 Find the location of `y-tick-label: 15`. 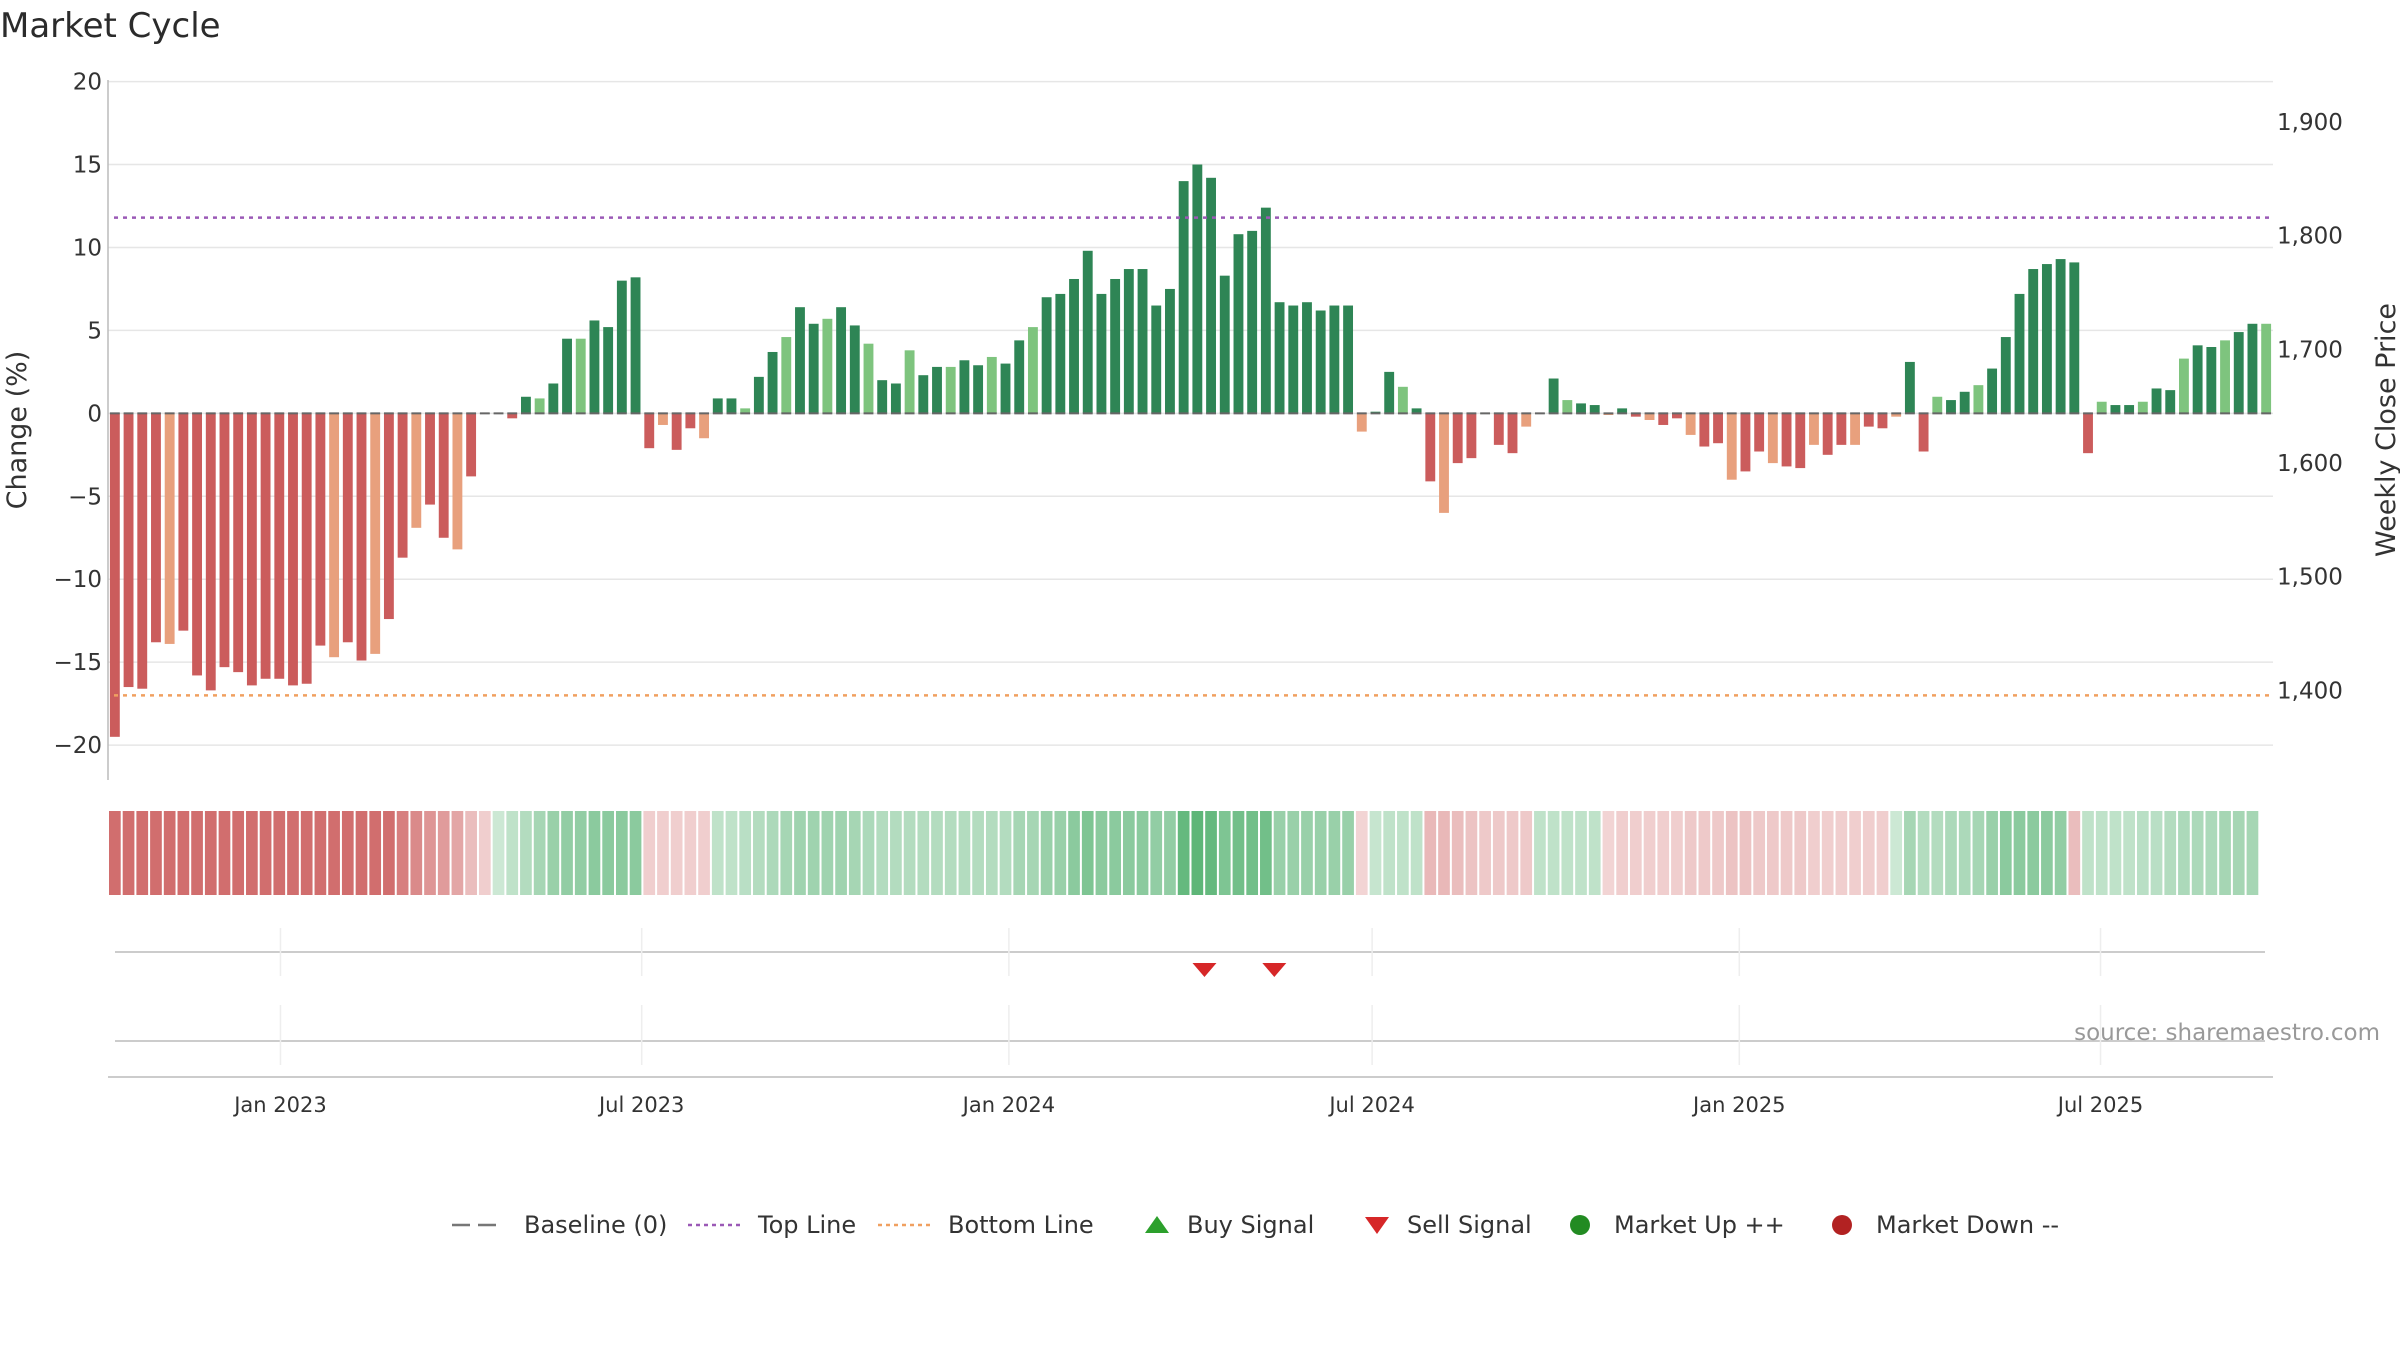

y-tick-label: 15 is located at coordinates (87, 166).